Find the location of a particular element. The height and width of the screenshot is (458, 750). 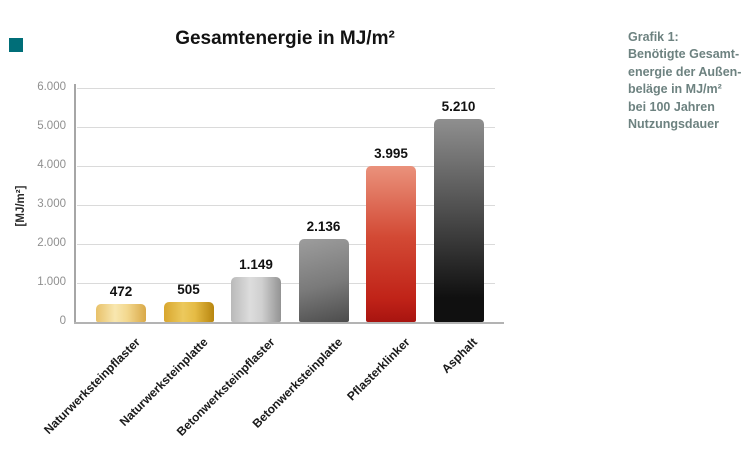

bar-value-label: 2.136 is located at coordinates (323, 226).